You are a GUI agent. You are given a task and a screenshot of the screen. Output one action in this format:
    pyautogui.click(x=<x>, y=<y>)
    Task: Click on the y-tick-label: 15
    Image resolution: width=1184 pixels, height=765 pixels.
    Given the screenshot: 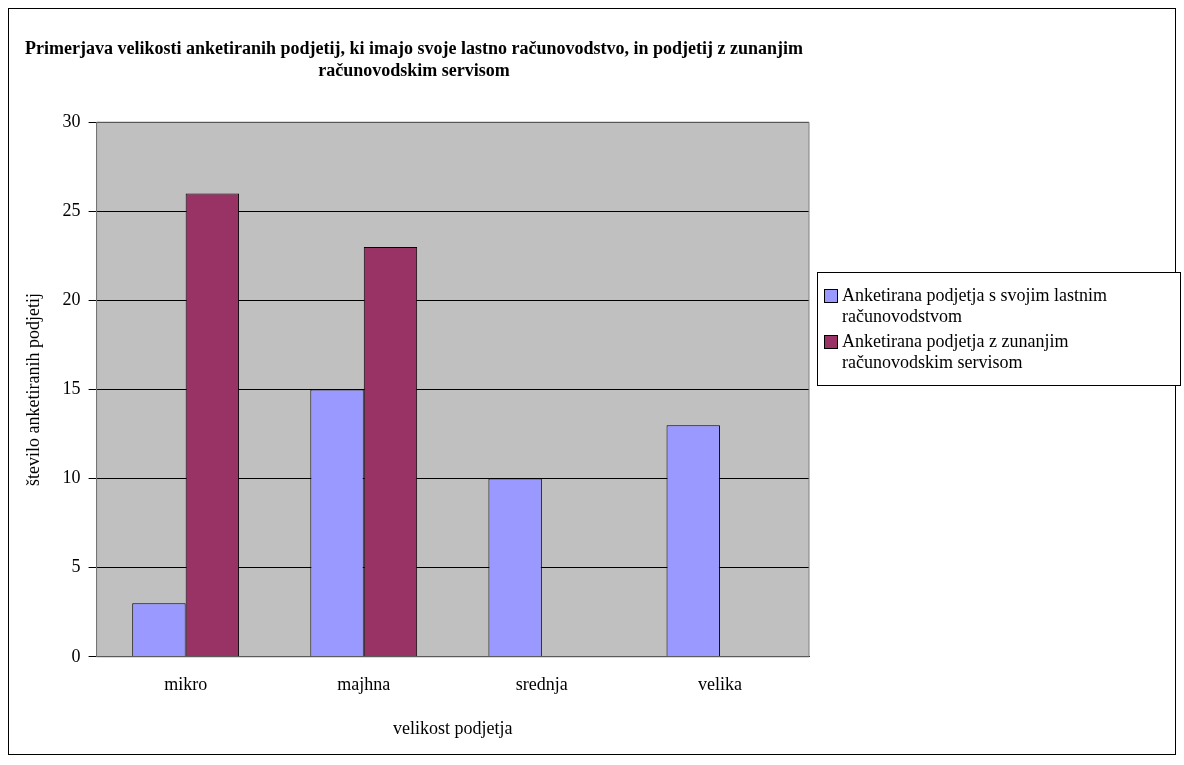 What is the action you would take?
    pyautogui.click(x=71, y=388)
    